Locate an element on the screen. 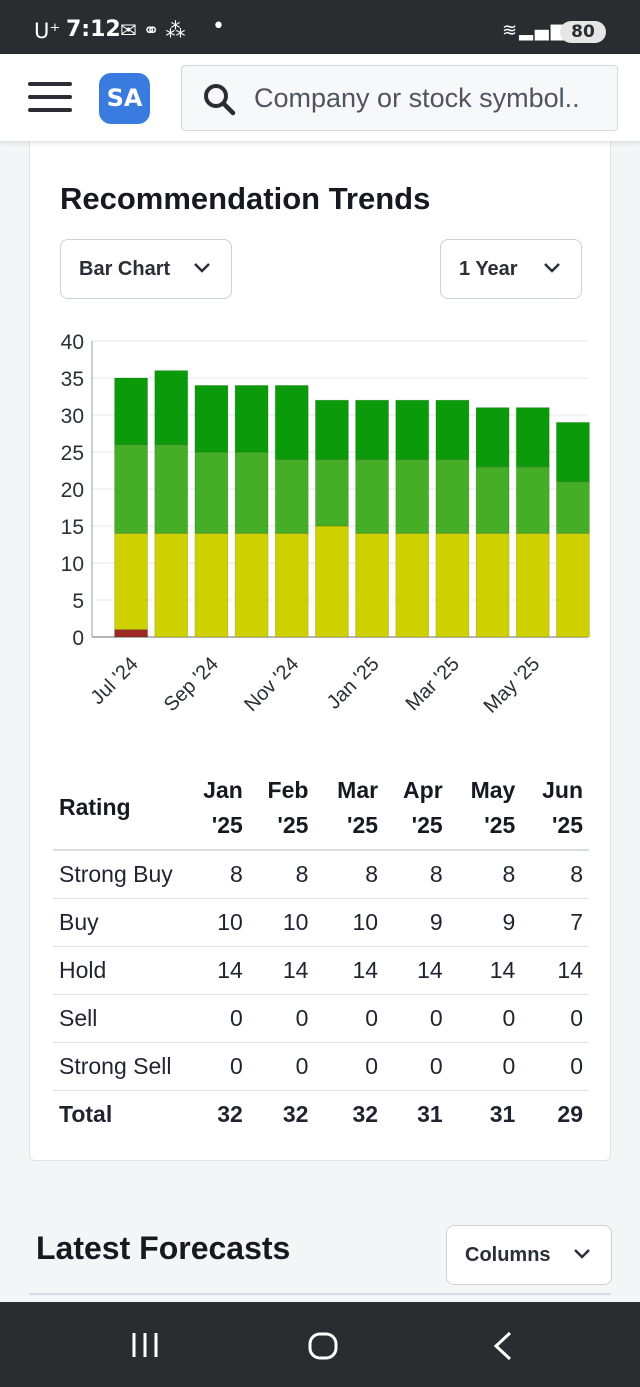 The height and width of the screenshot is (1387, 640). y-tick-label: 20 is located at coordinates (72, 490).